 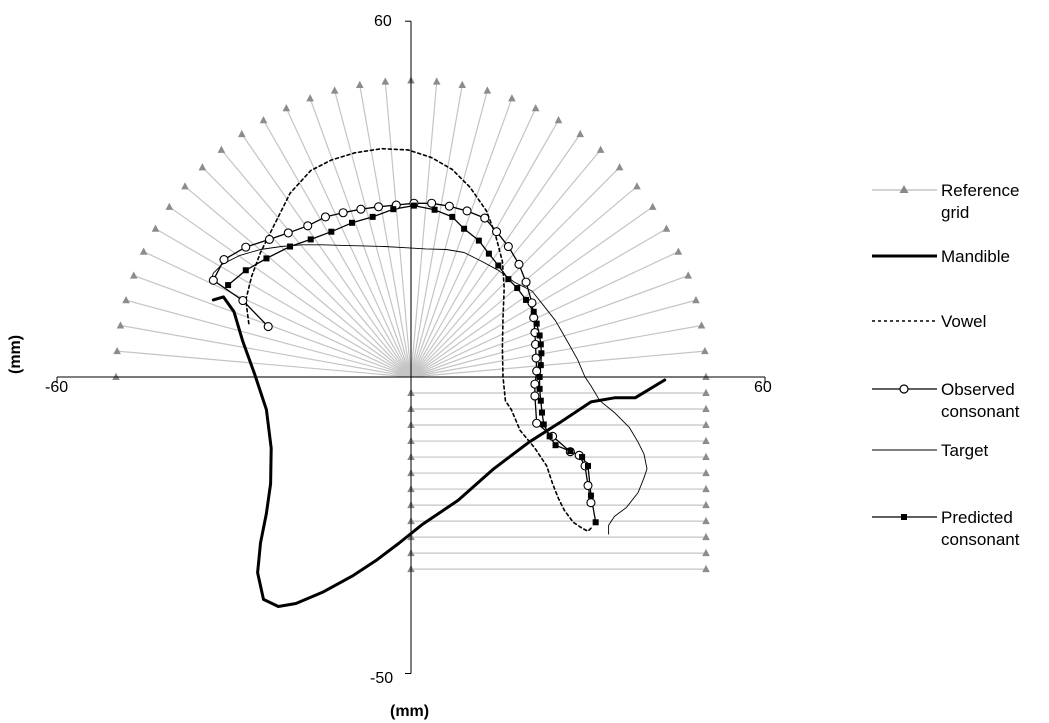 I want to click on legend-item-observed-consonant: Observed consonant, so click(x=946, y=400).